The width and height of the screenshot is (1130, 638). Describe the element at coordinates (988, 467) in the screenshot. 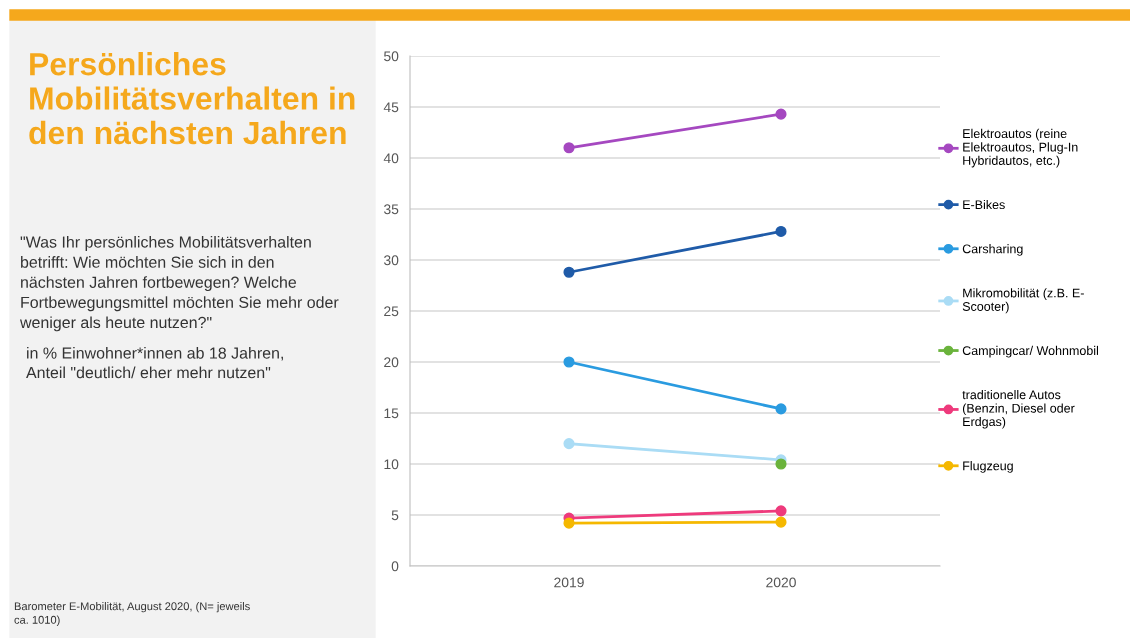

I see `legend-label: Flugzeug` at that location.